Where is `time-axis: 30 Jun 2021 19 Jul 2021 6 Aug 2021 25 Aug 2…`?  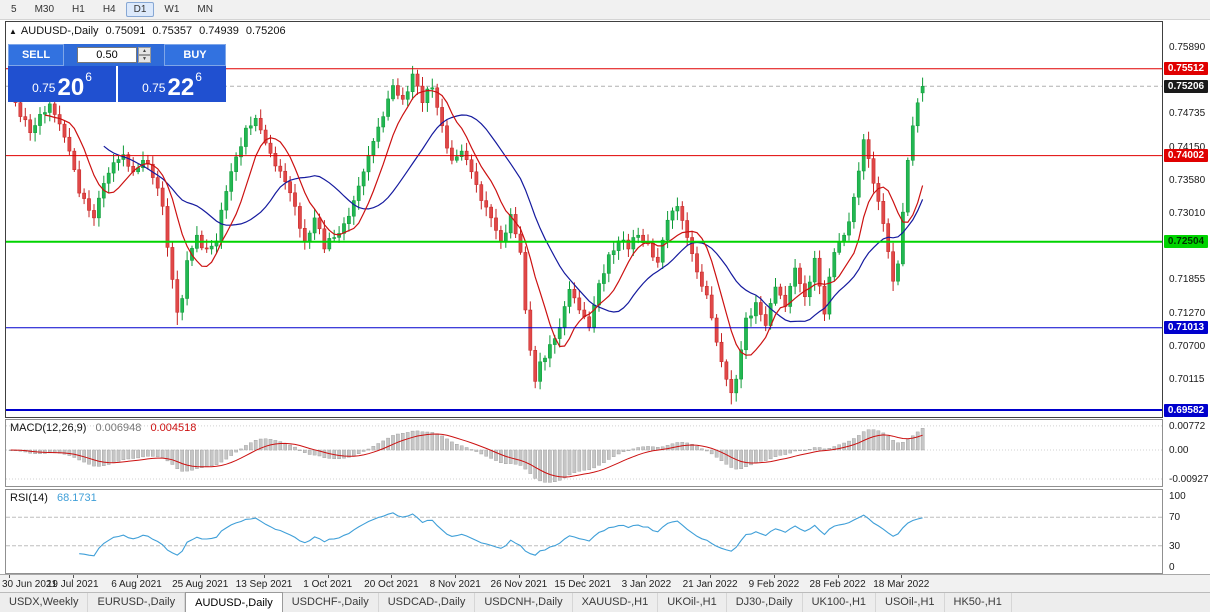 time-axis: 30 Jun 2021 19 Jul 2021 6 Aug 2021 25 Aug 2… is located at coordinates (605, 583).